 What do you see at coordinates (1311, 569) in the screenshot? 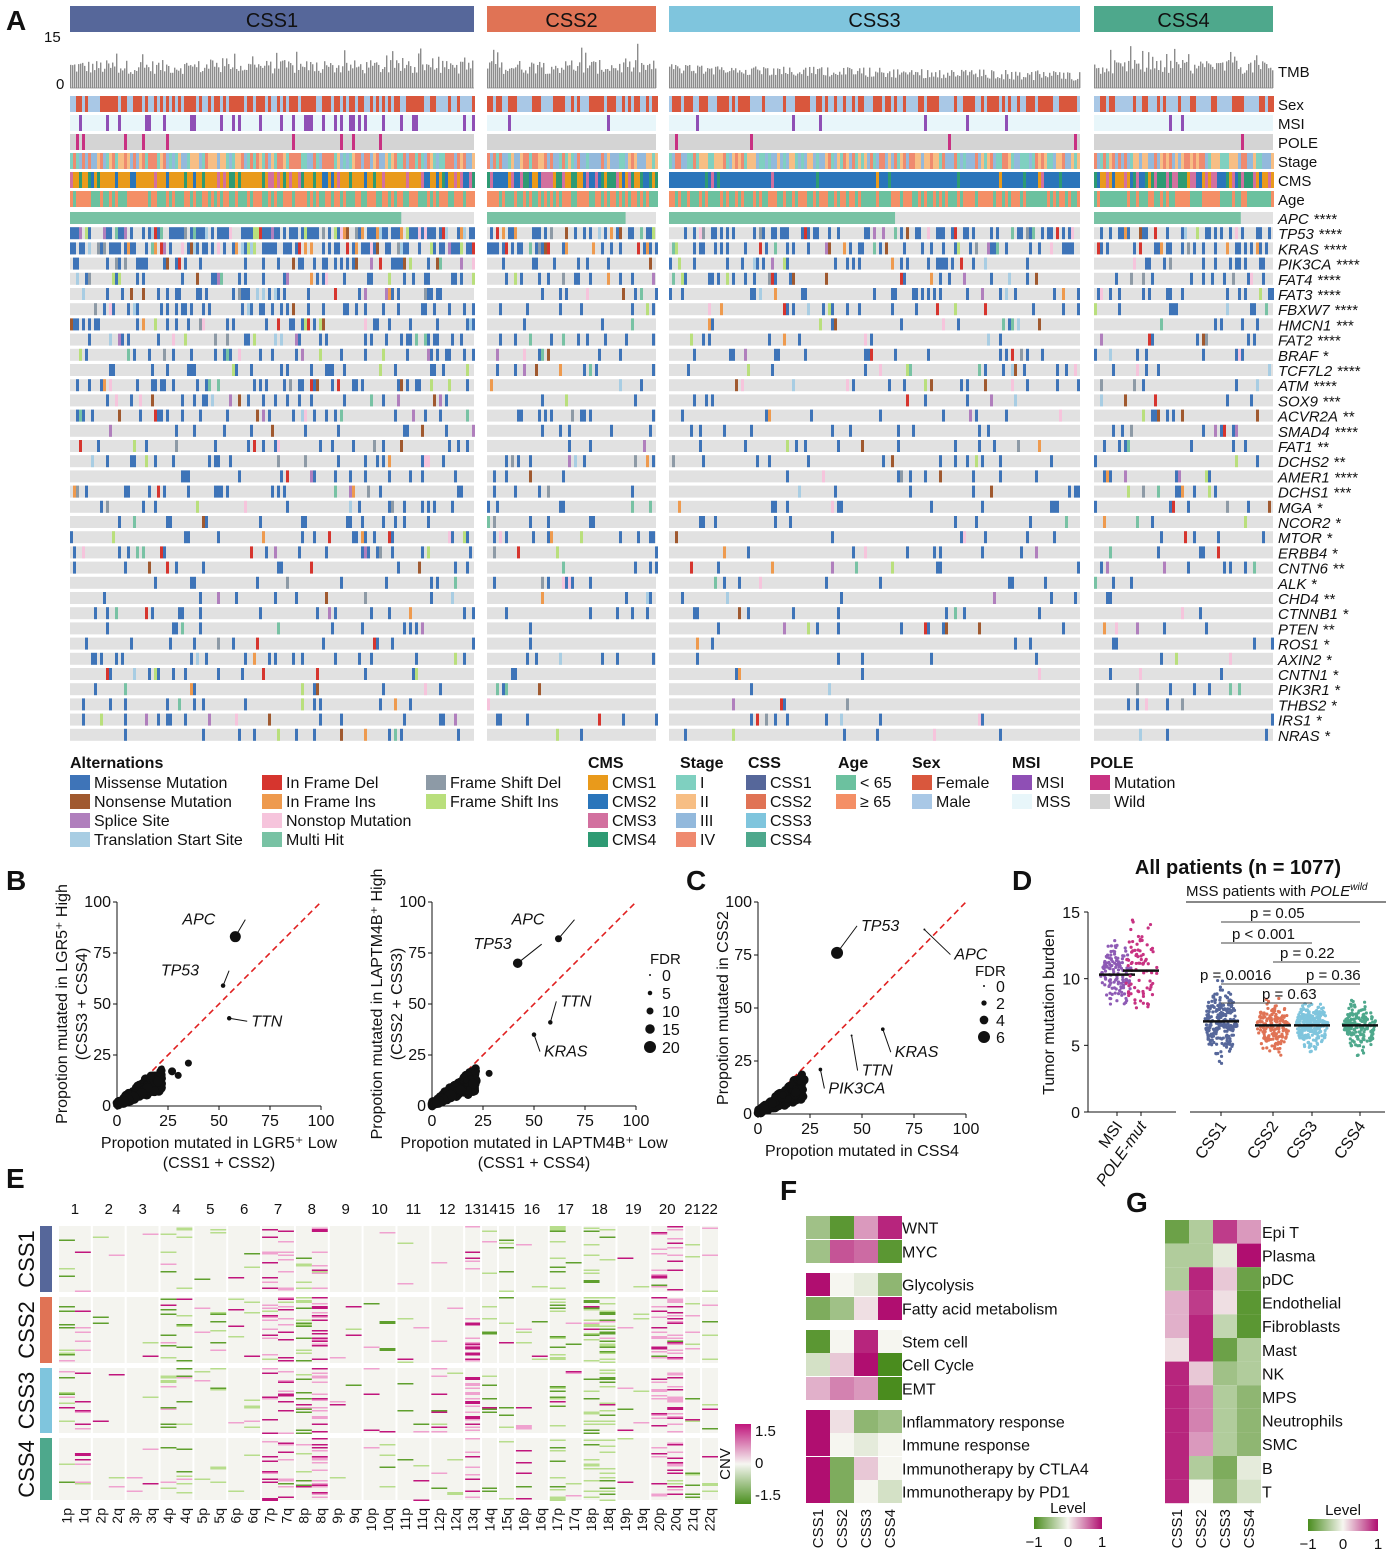
I see `gene-label: CNTN6 **` at bounding box center [1311, 569].